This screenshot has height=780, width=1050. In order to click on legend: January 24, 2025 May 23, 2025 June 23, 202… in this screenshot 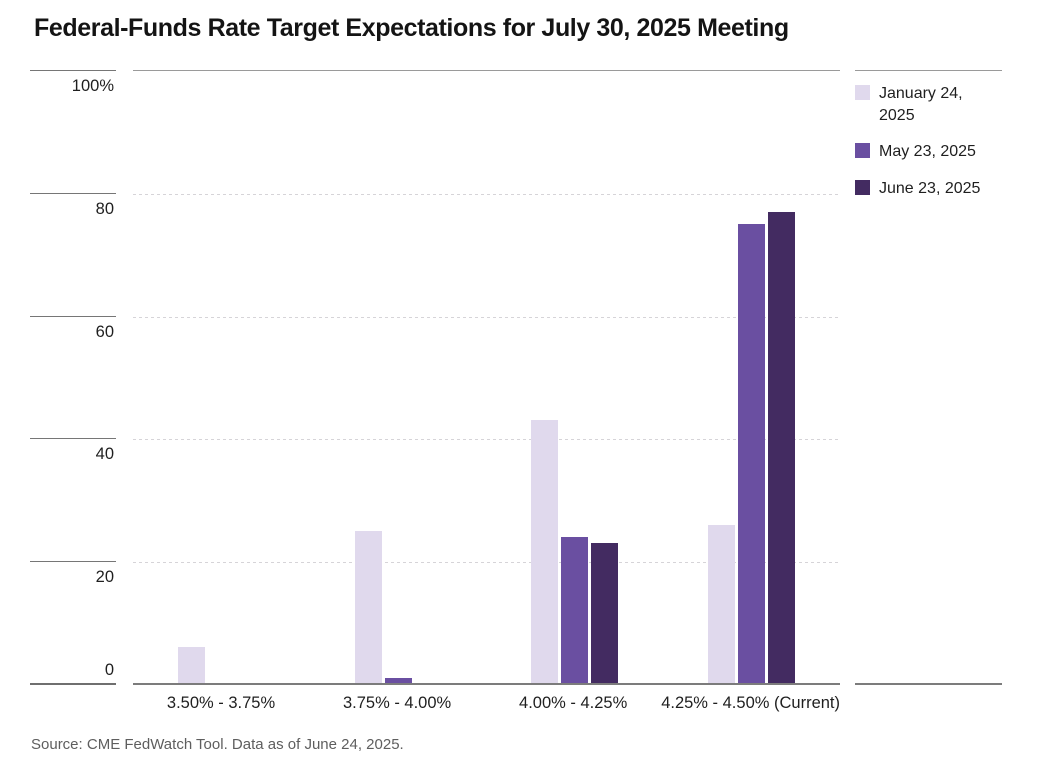, I will do `click(928, 142)`.